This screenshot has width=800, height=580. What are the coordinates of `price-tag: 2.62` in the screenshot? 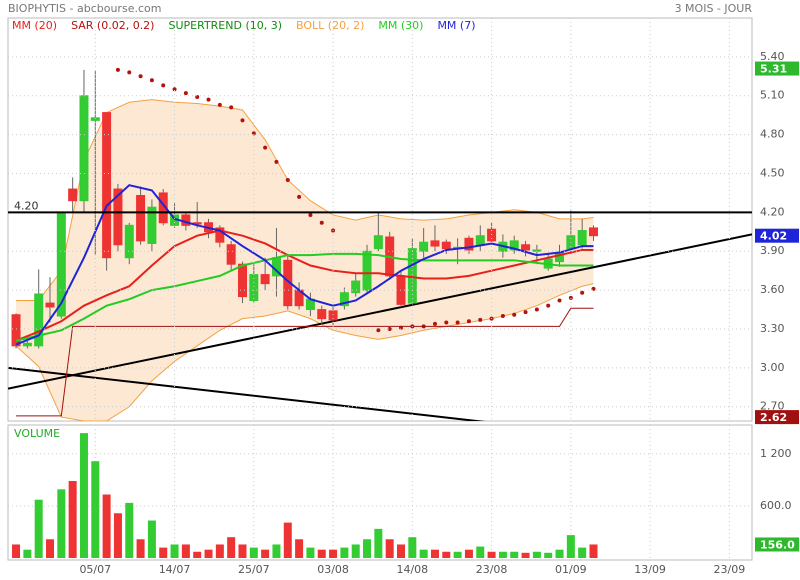 It's located at (773, 417).